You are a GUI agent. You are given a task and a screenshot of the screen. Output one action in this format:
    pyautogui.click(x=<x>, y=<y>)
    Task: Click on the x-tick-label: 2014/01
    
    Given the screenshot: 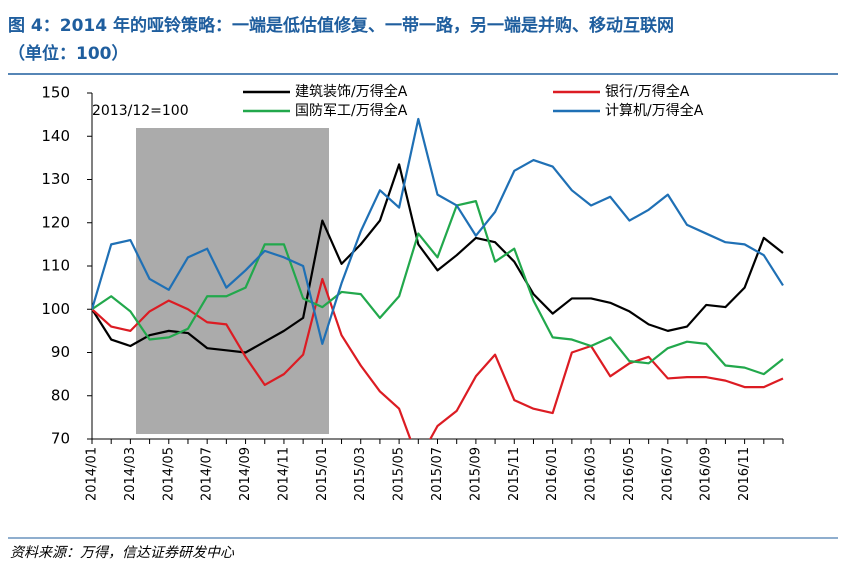 What is the action you would take?
    pyautogui.click(x=92, y=474)
    